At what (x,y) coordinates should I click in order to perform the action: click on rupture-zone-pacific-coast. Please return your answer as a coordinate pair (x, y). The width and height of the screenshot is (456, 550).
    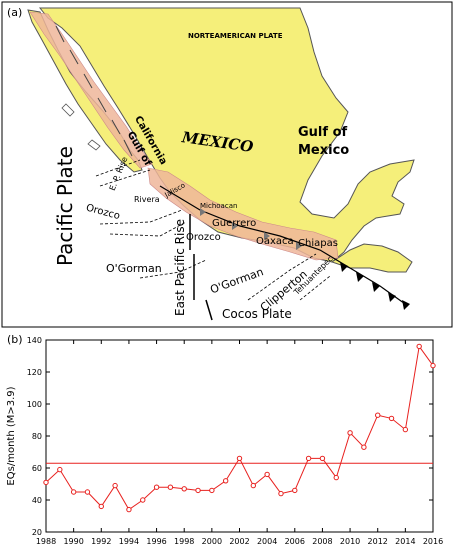
    Looking at the image, I should click on (243, 214).